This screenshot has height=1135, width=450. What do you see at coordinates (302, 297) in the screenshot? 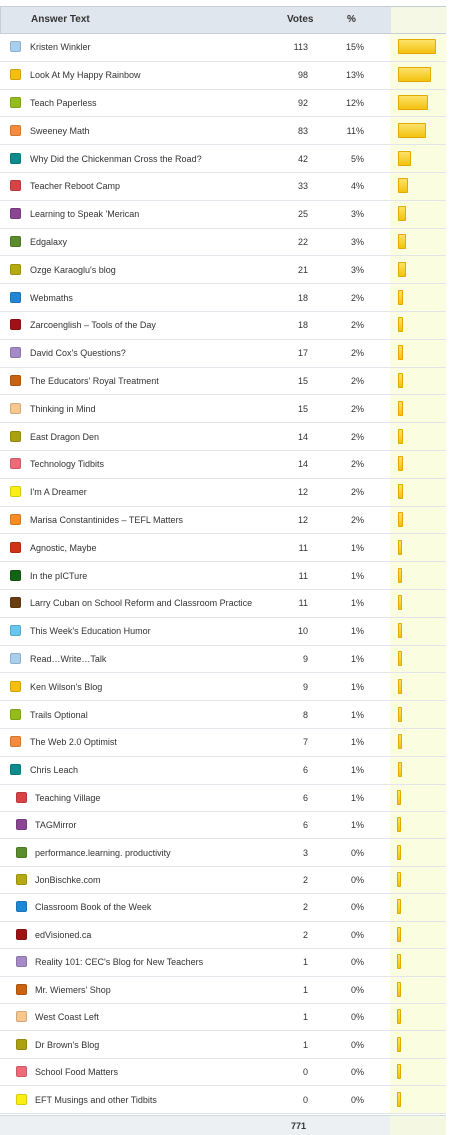
I see `vote-count: 18` at bounding box center [302, 297].